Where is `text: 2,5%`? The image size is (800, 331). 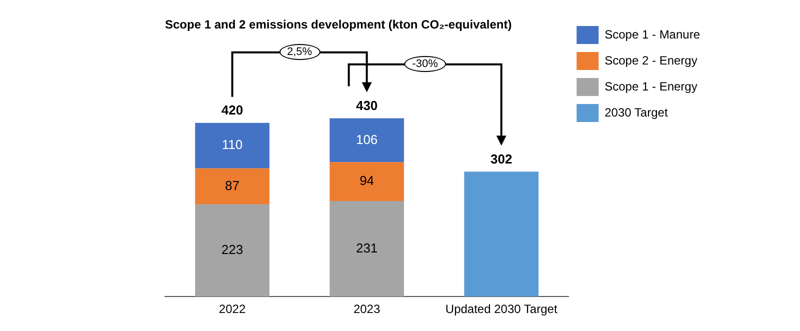
text: 2,5% is located at coordinates (299, 52).